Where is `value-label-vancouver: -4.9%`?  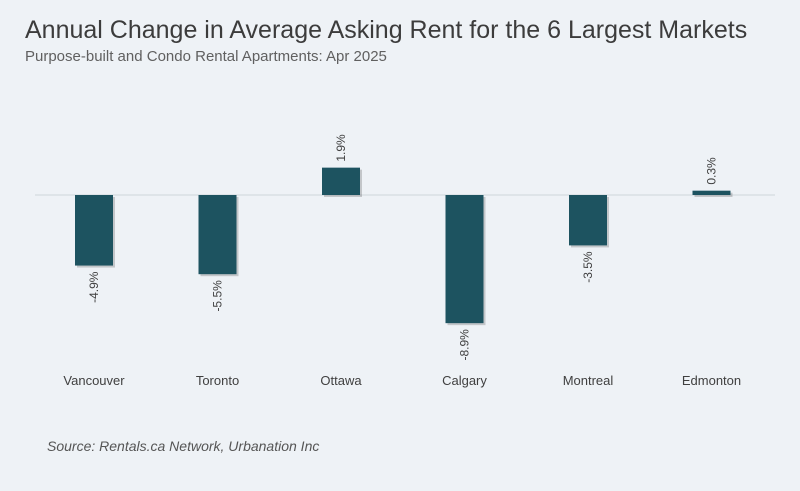
value-label-vancouver: -4.9% is located at coordinates (94, 287).